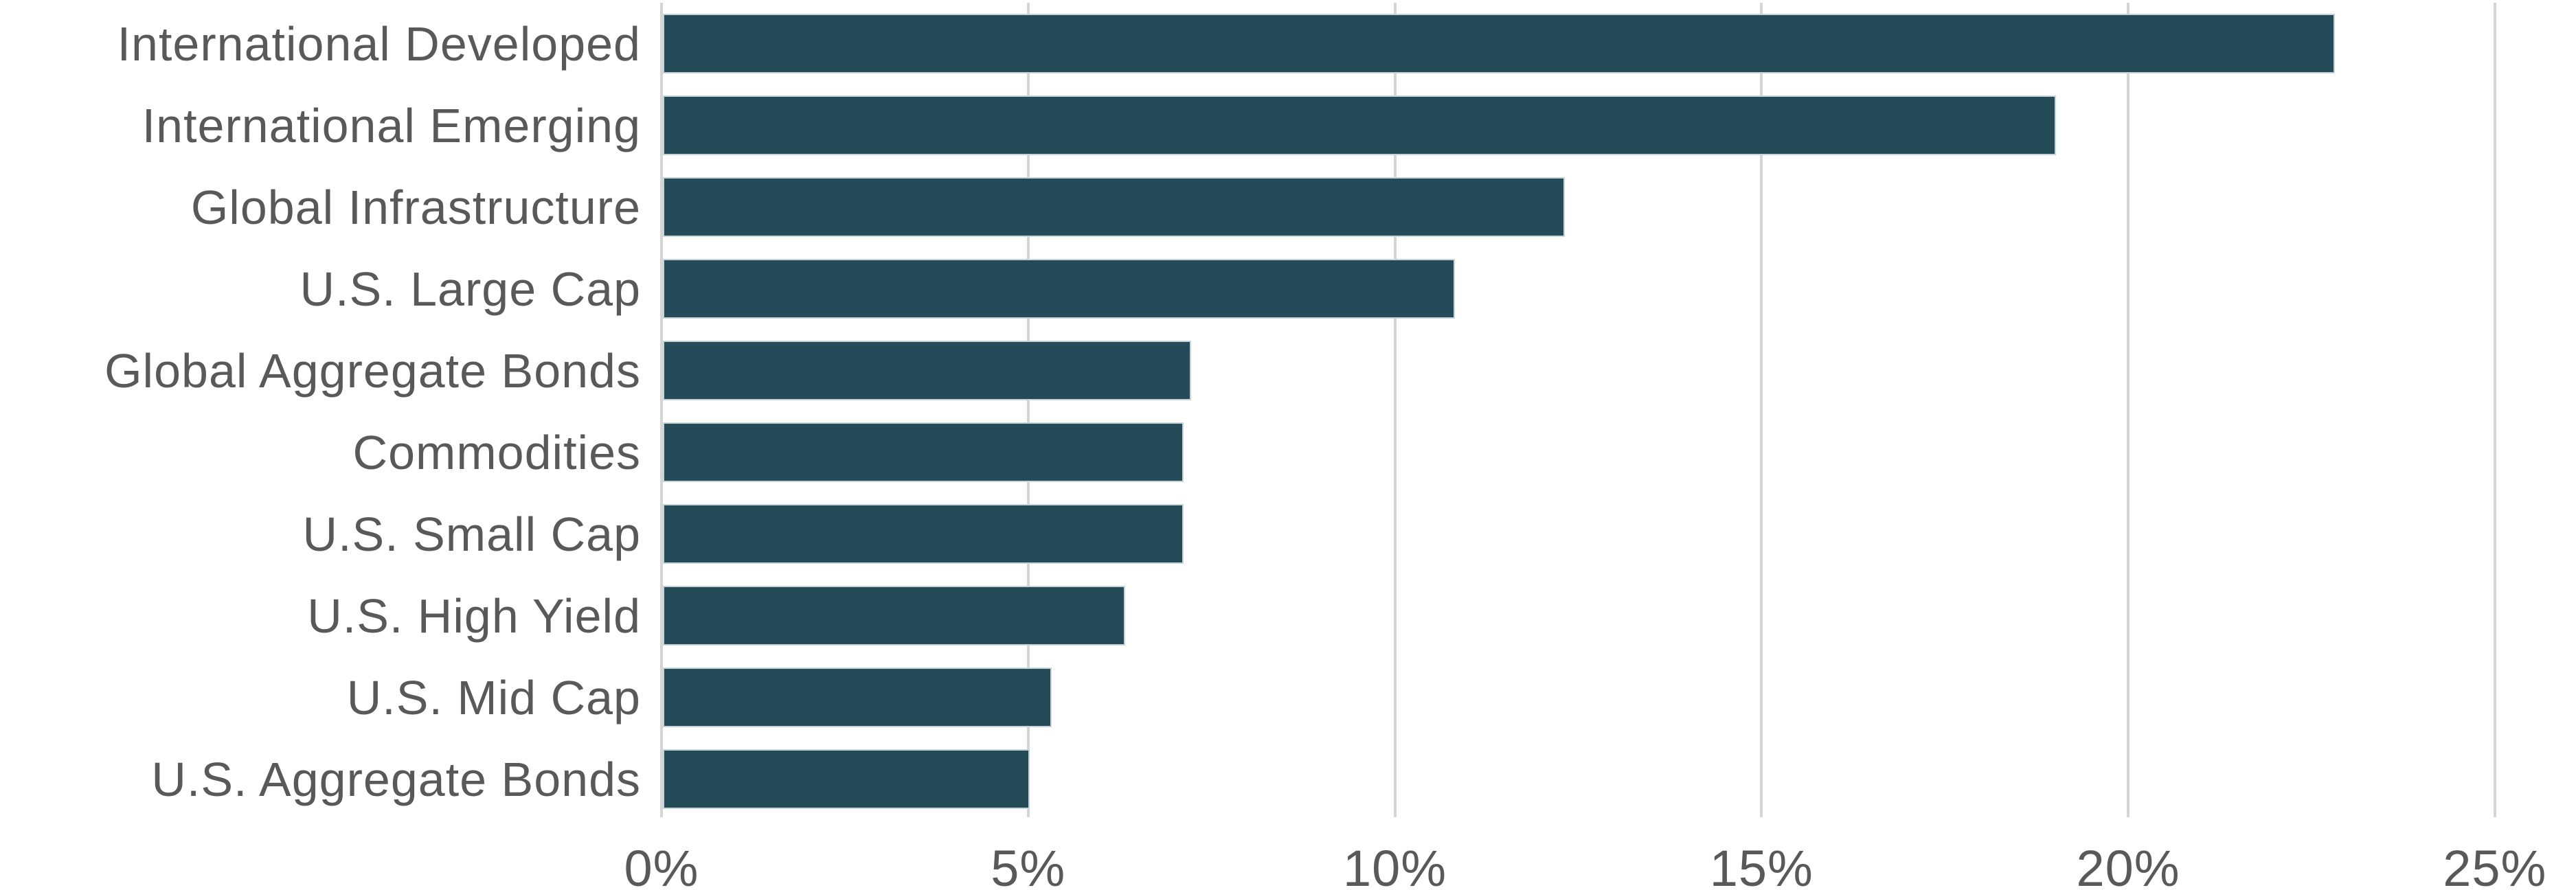 The height and width of the screenshot is (890, 2576). Describe the element at coordinates (1028, 865) in the screenshot. I see `x-tick-label: 5%` at that location.